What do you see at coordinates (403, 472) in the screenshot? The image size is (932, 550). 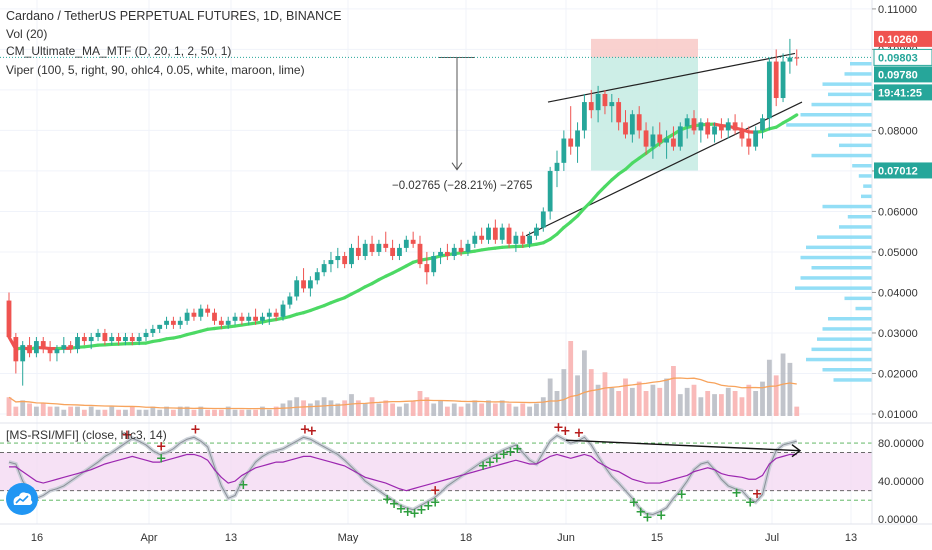 I see `rsi-main-line` at bounding box center [403, 472].